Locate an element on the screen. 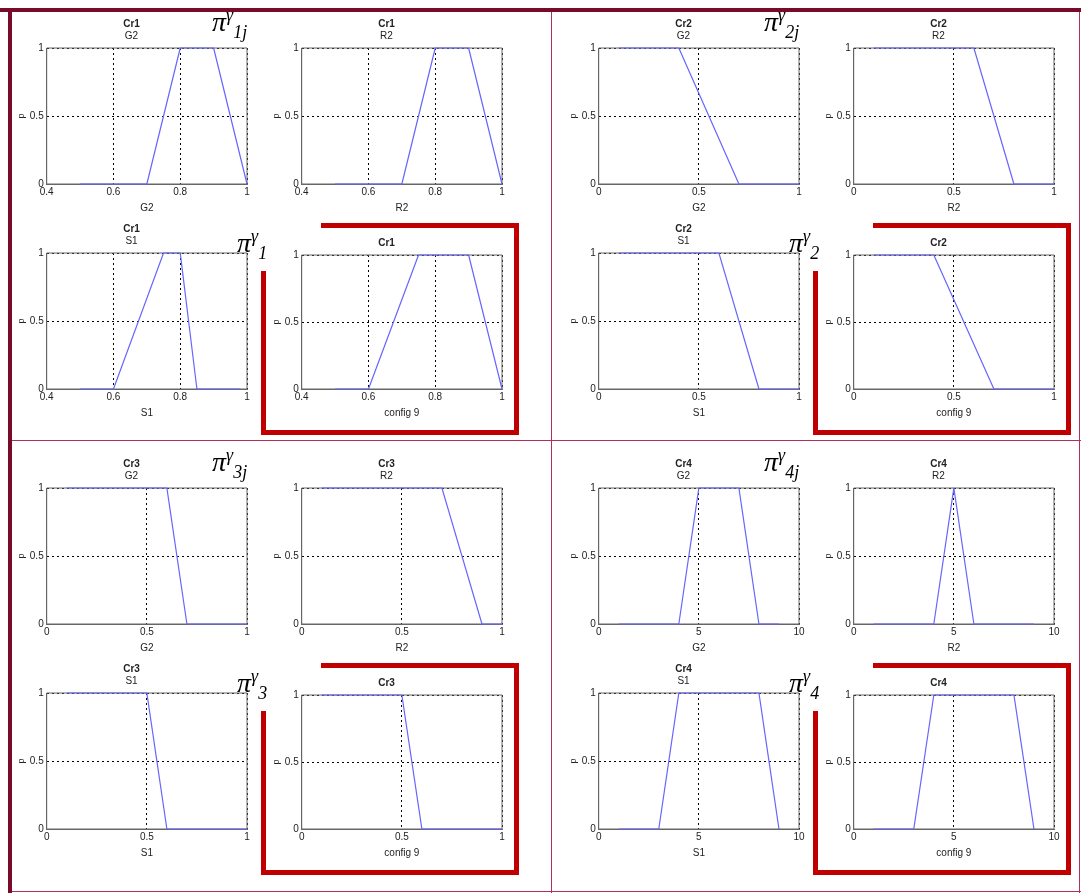 The height and width of the screenshot is (893, 1081). x-tick-label: 10 is located at coordinates (799, 836).